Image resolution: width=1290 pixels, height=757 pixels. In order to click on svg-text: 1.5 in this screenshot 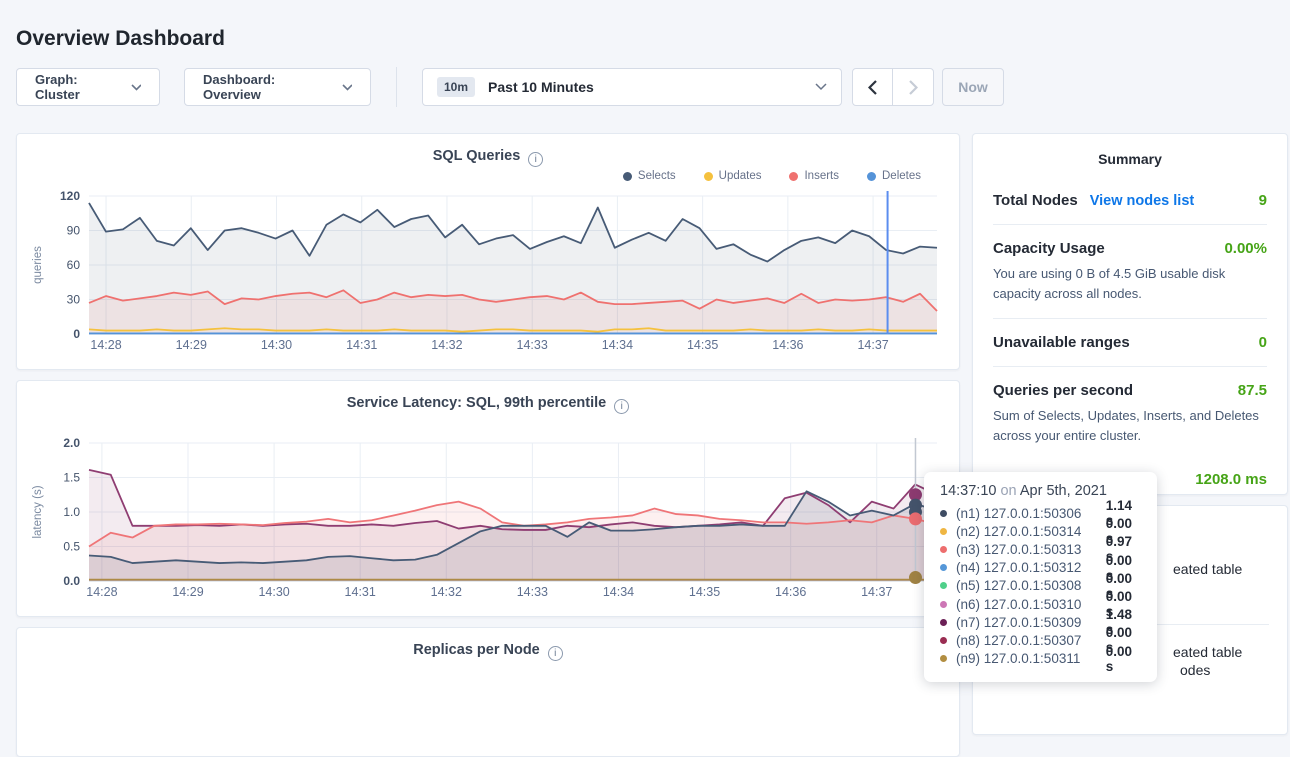, I will do `click(71, 478)`.